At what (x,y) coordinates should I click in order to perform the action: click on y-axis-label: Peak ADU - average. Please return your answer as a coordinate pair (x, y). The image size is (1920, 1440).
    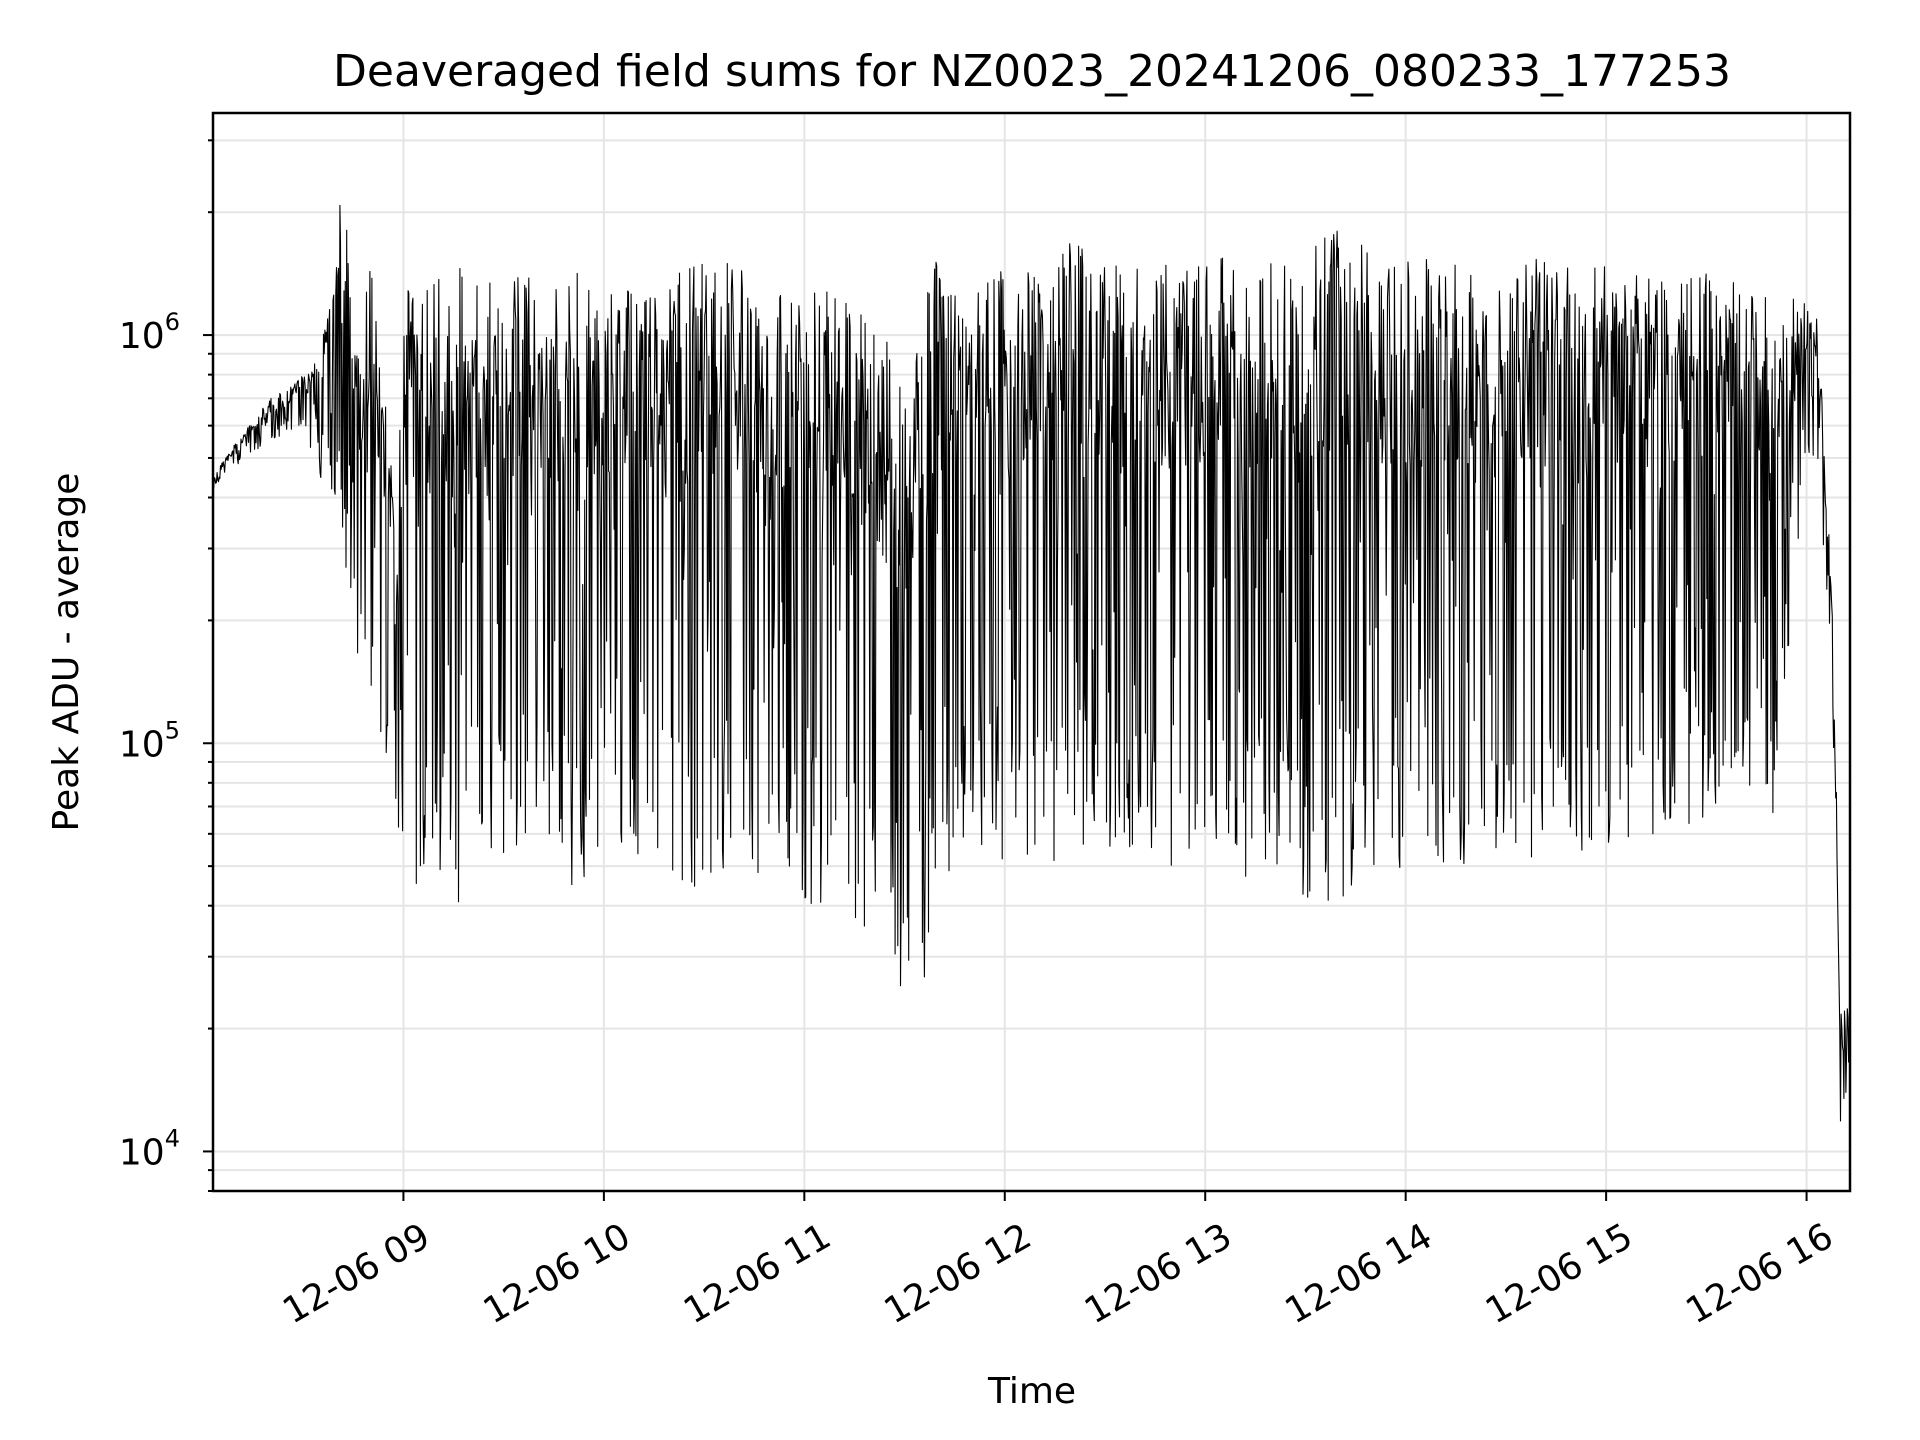
    Looking at the image, I should click on (66, 652).